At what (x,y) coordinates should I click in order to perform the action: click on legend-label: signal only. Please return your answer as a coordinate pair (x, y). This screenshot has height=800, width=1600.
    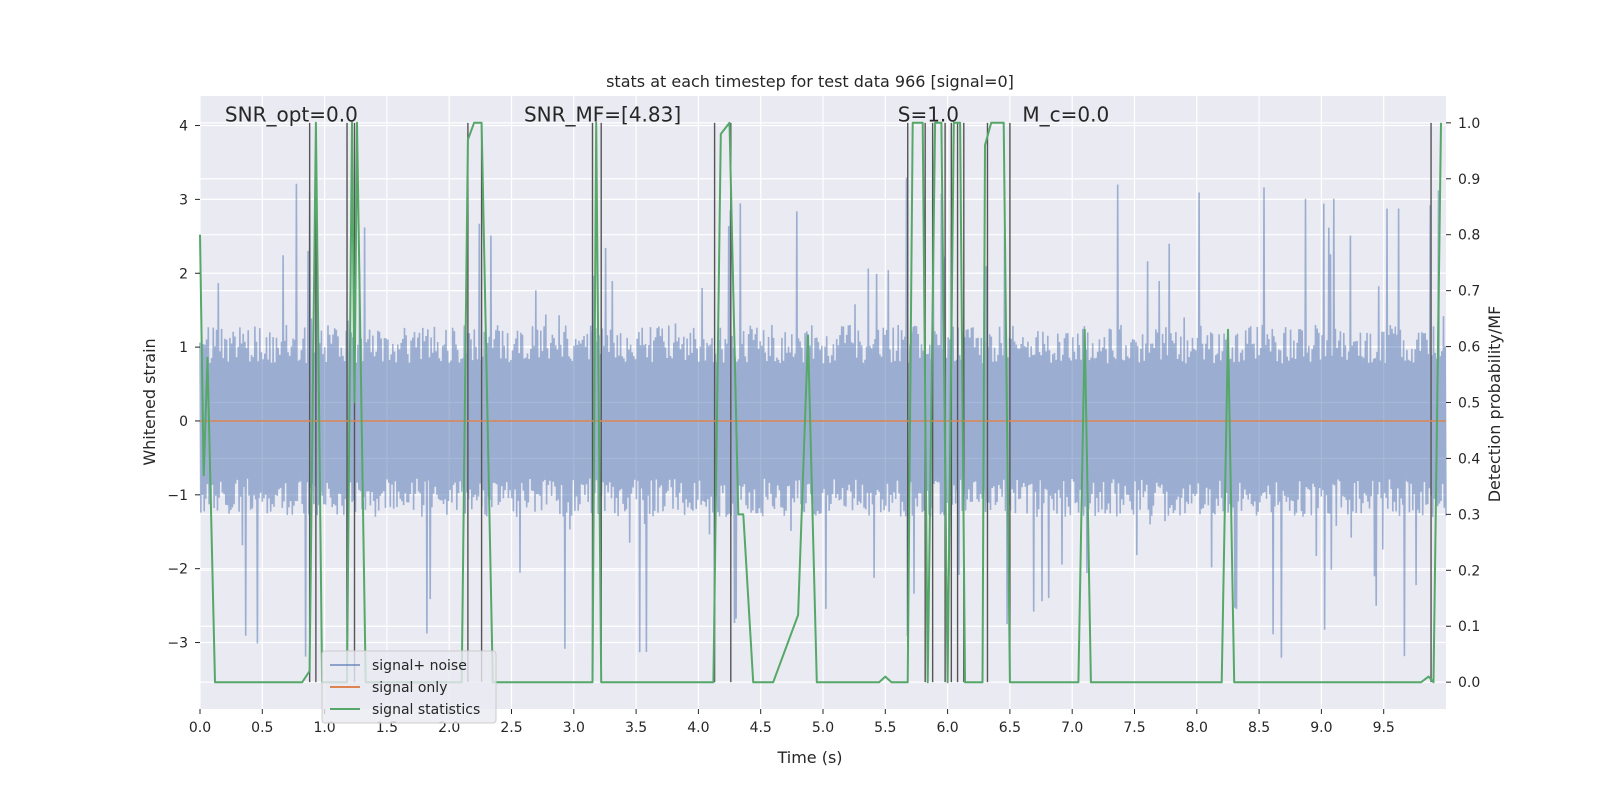
    Looking at the image, I should click on (409, 688).